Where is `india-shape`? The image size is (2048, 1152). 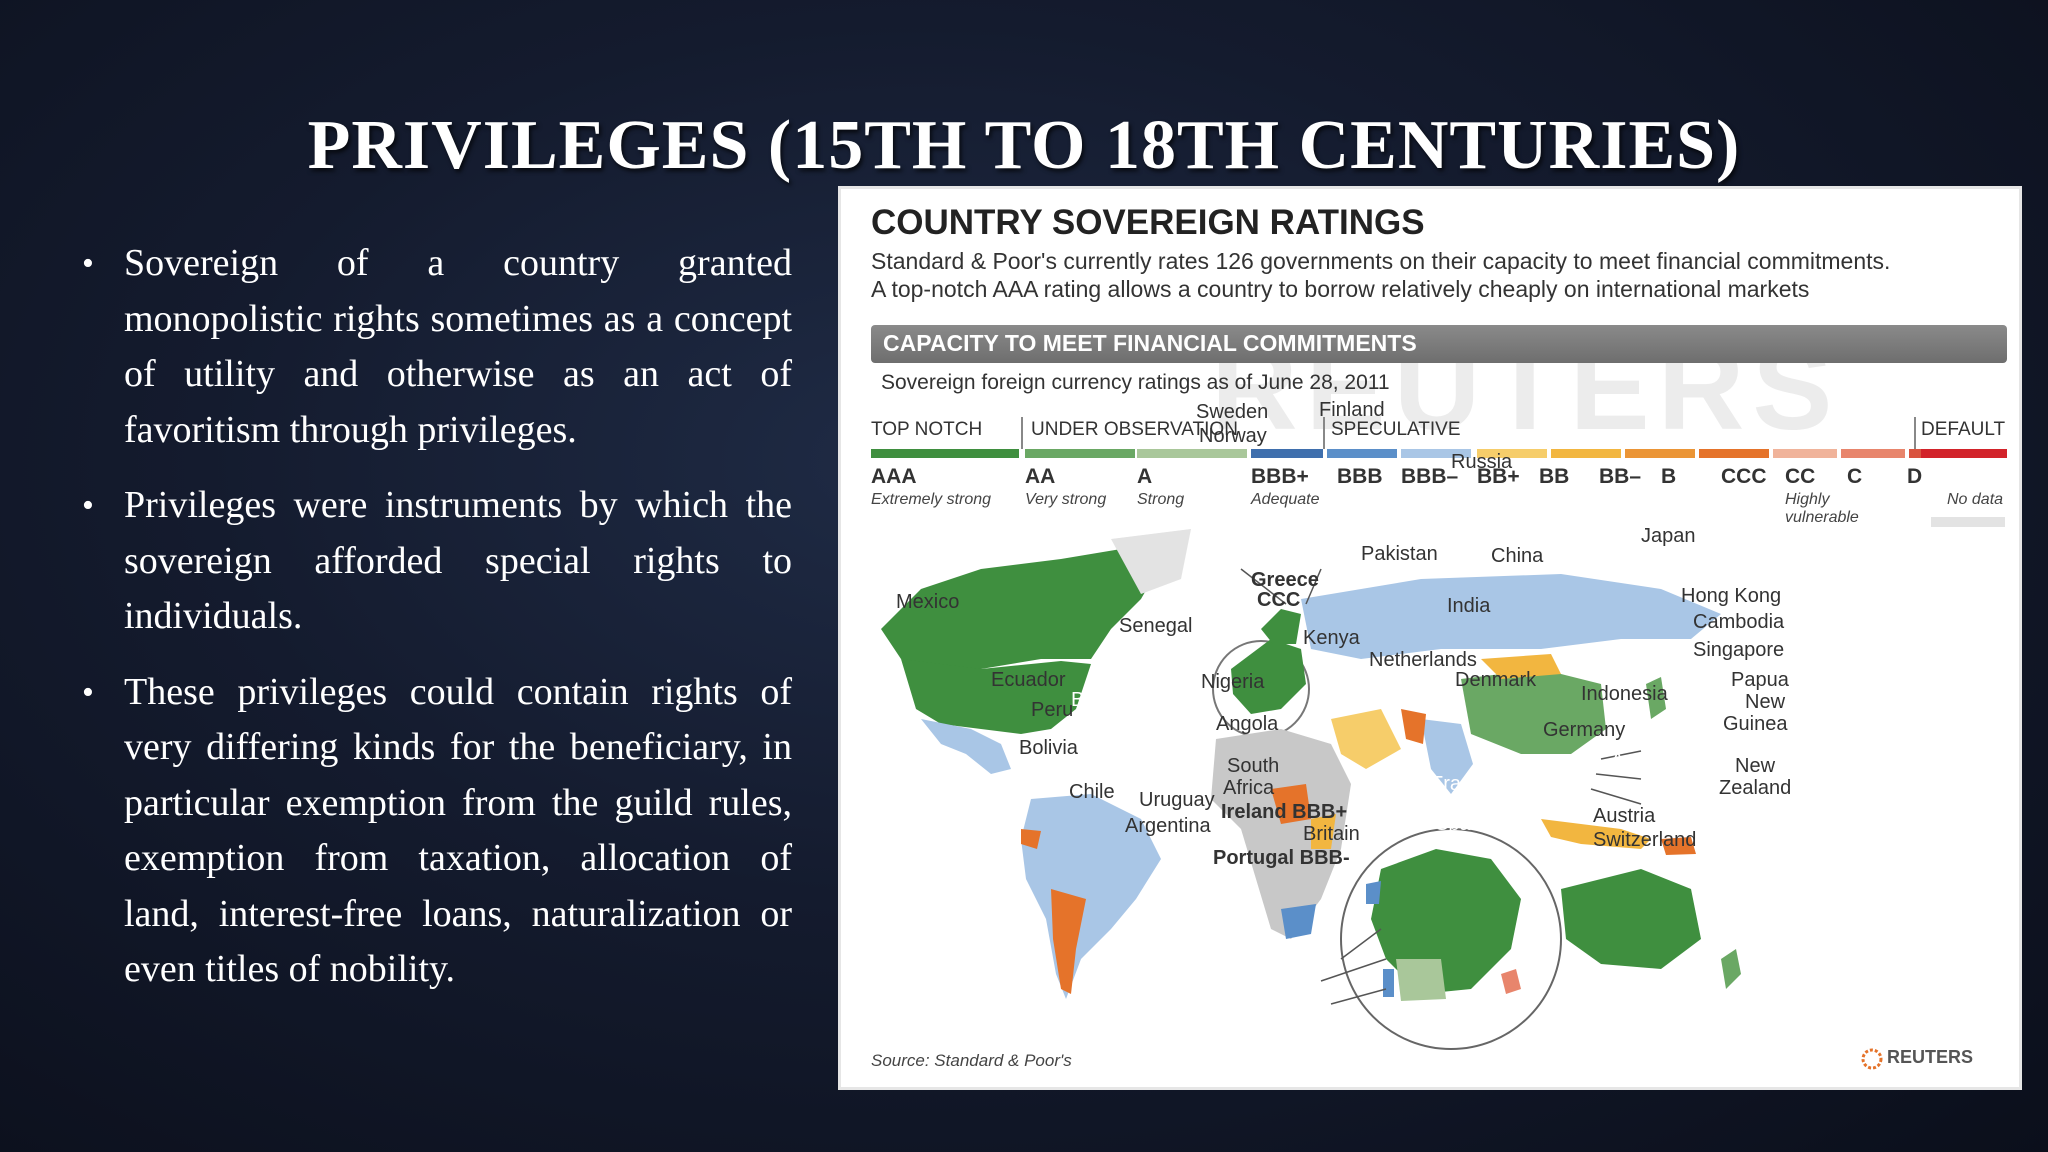 india-shape is located at coordinates (1447, 756).